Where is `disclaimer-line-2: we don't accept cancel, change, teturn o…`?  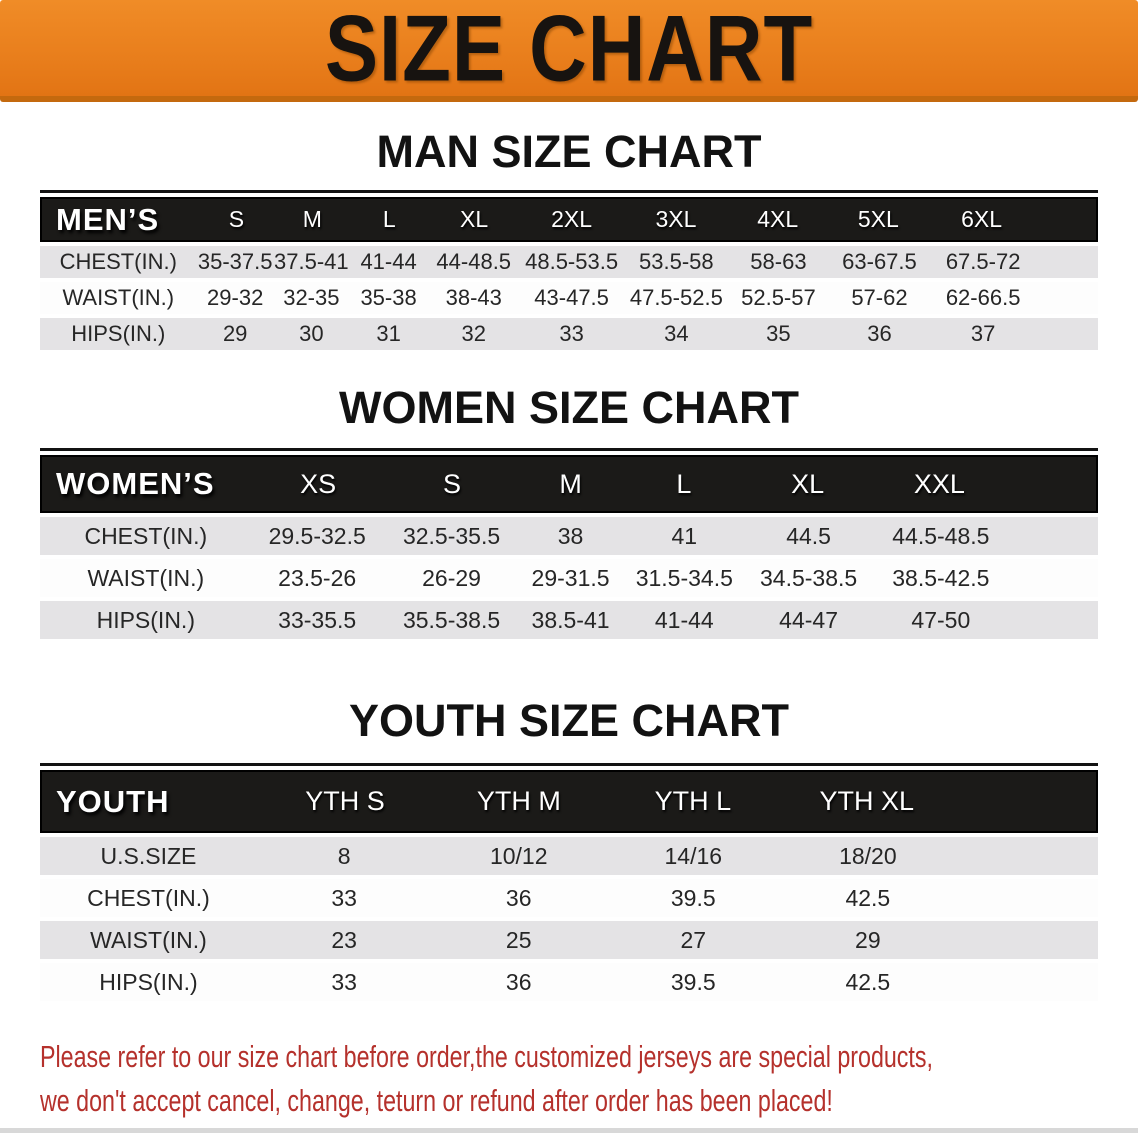 disclaimer-line-2: we don't accept cancel, change, teturn o… is located at coordinates (436, 1100).